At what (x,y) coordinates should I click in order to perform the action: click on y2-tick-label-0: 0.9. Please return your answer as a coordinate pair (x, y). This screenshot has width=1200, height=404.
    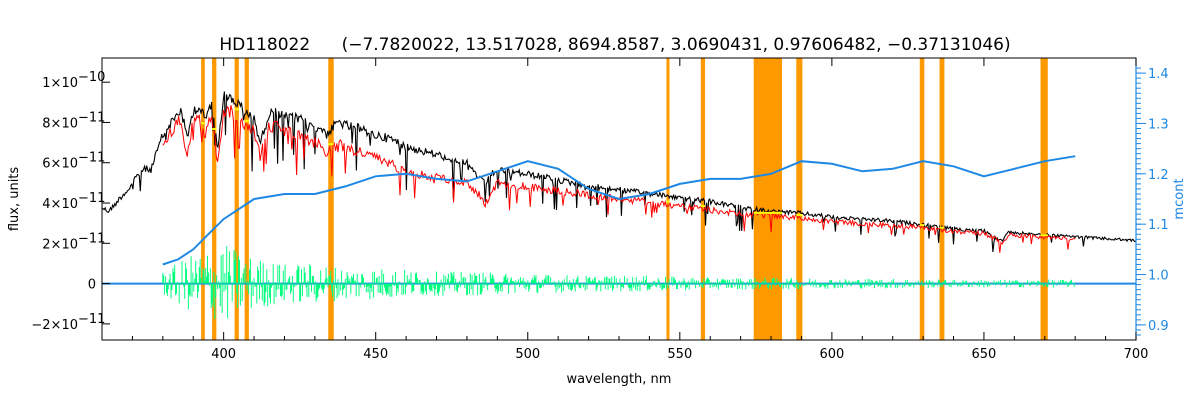
    Looking at the image, I should click on (1158, 326).